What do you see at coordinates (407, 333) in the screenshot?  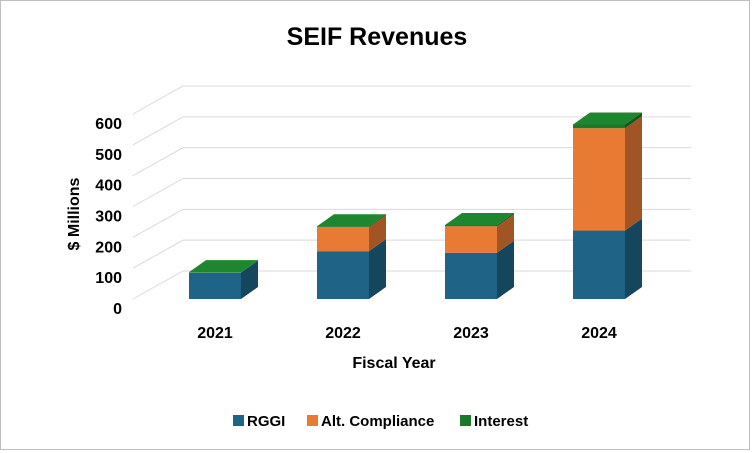 I see `x-ticks: 2021 2022 2023 2024` at bounding box center [407, 333].